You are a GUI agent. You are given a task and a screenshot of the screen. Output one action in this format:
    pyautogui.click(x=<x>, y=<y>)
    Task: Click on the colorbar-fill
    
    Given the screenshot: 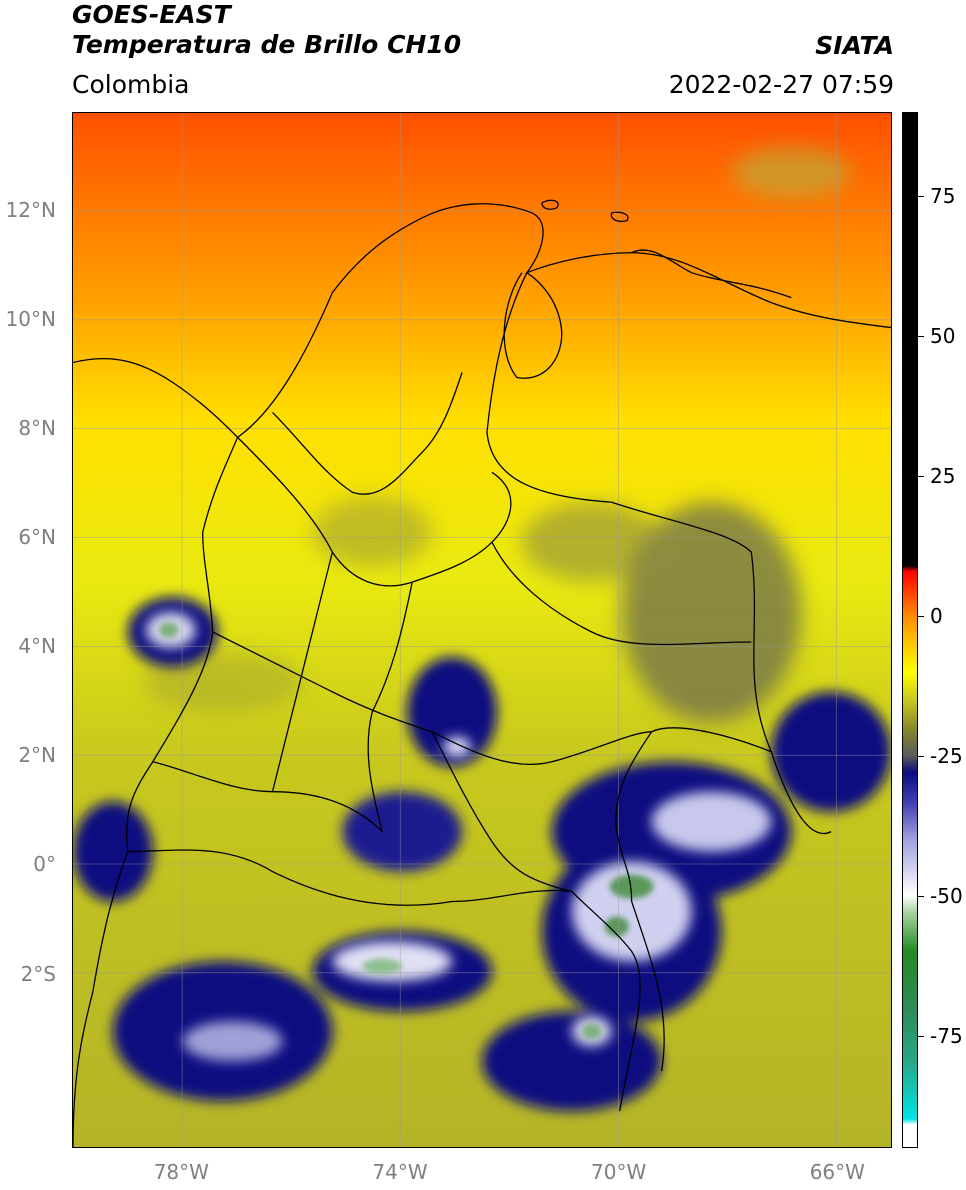 What is the action you would take?
    pyautogui.click(x=910, y=630)
    